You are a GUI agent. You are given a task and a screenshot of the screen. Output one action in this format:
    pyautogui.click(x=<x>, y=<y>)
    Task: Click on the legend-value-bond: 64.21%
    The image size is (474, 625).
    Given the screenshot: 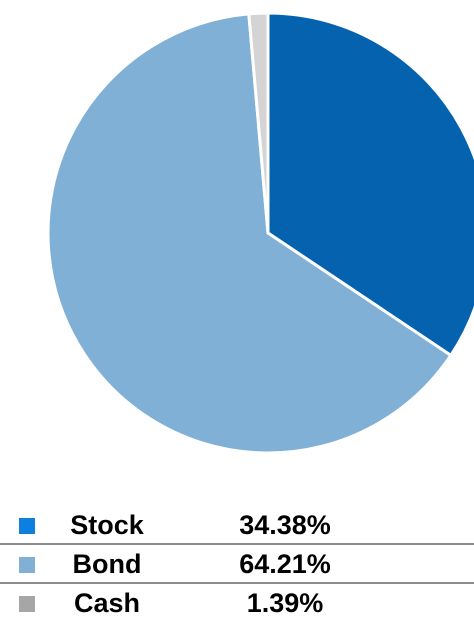 What is the action you would take?
    pyautogui.click(x=285, y=564)
    